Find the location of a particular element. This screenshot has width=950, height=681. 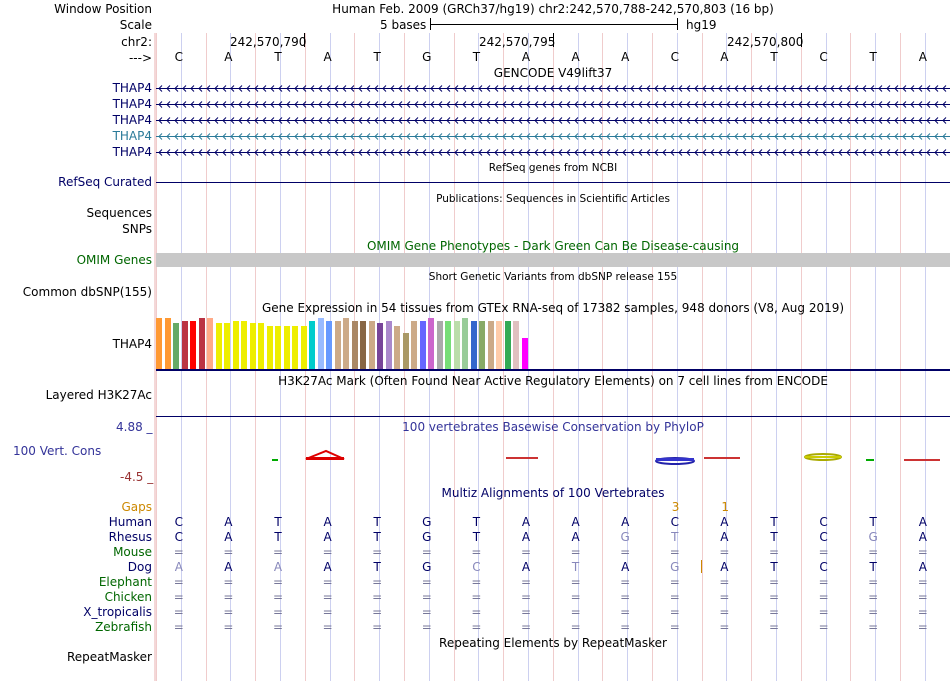

species-label: Chicken is located at coordinates (128, 597).